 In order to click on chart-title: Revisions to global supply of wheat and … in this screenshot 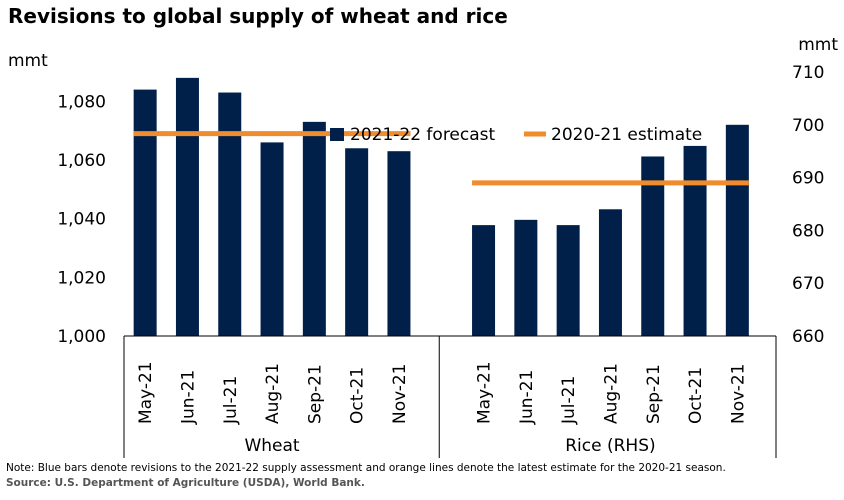, I will do `click(258, 16)`.